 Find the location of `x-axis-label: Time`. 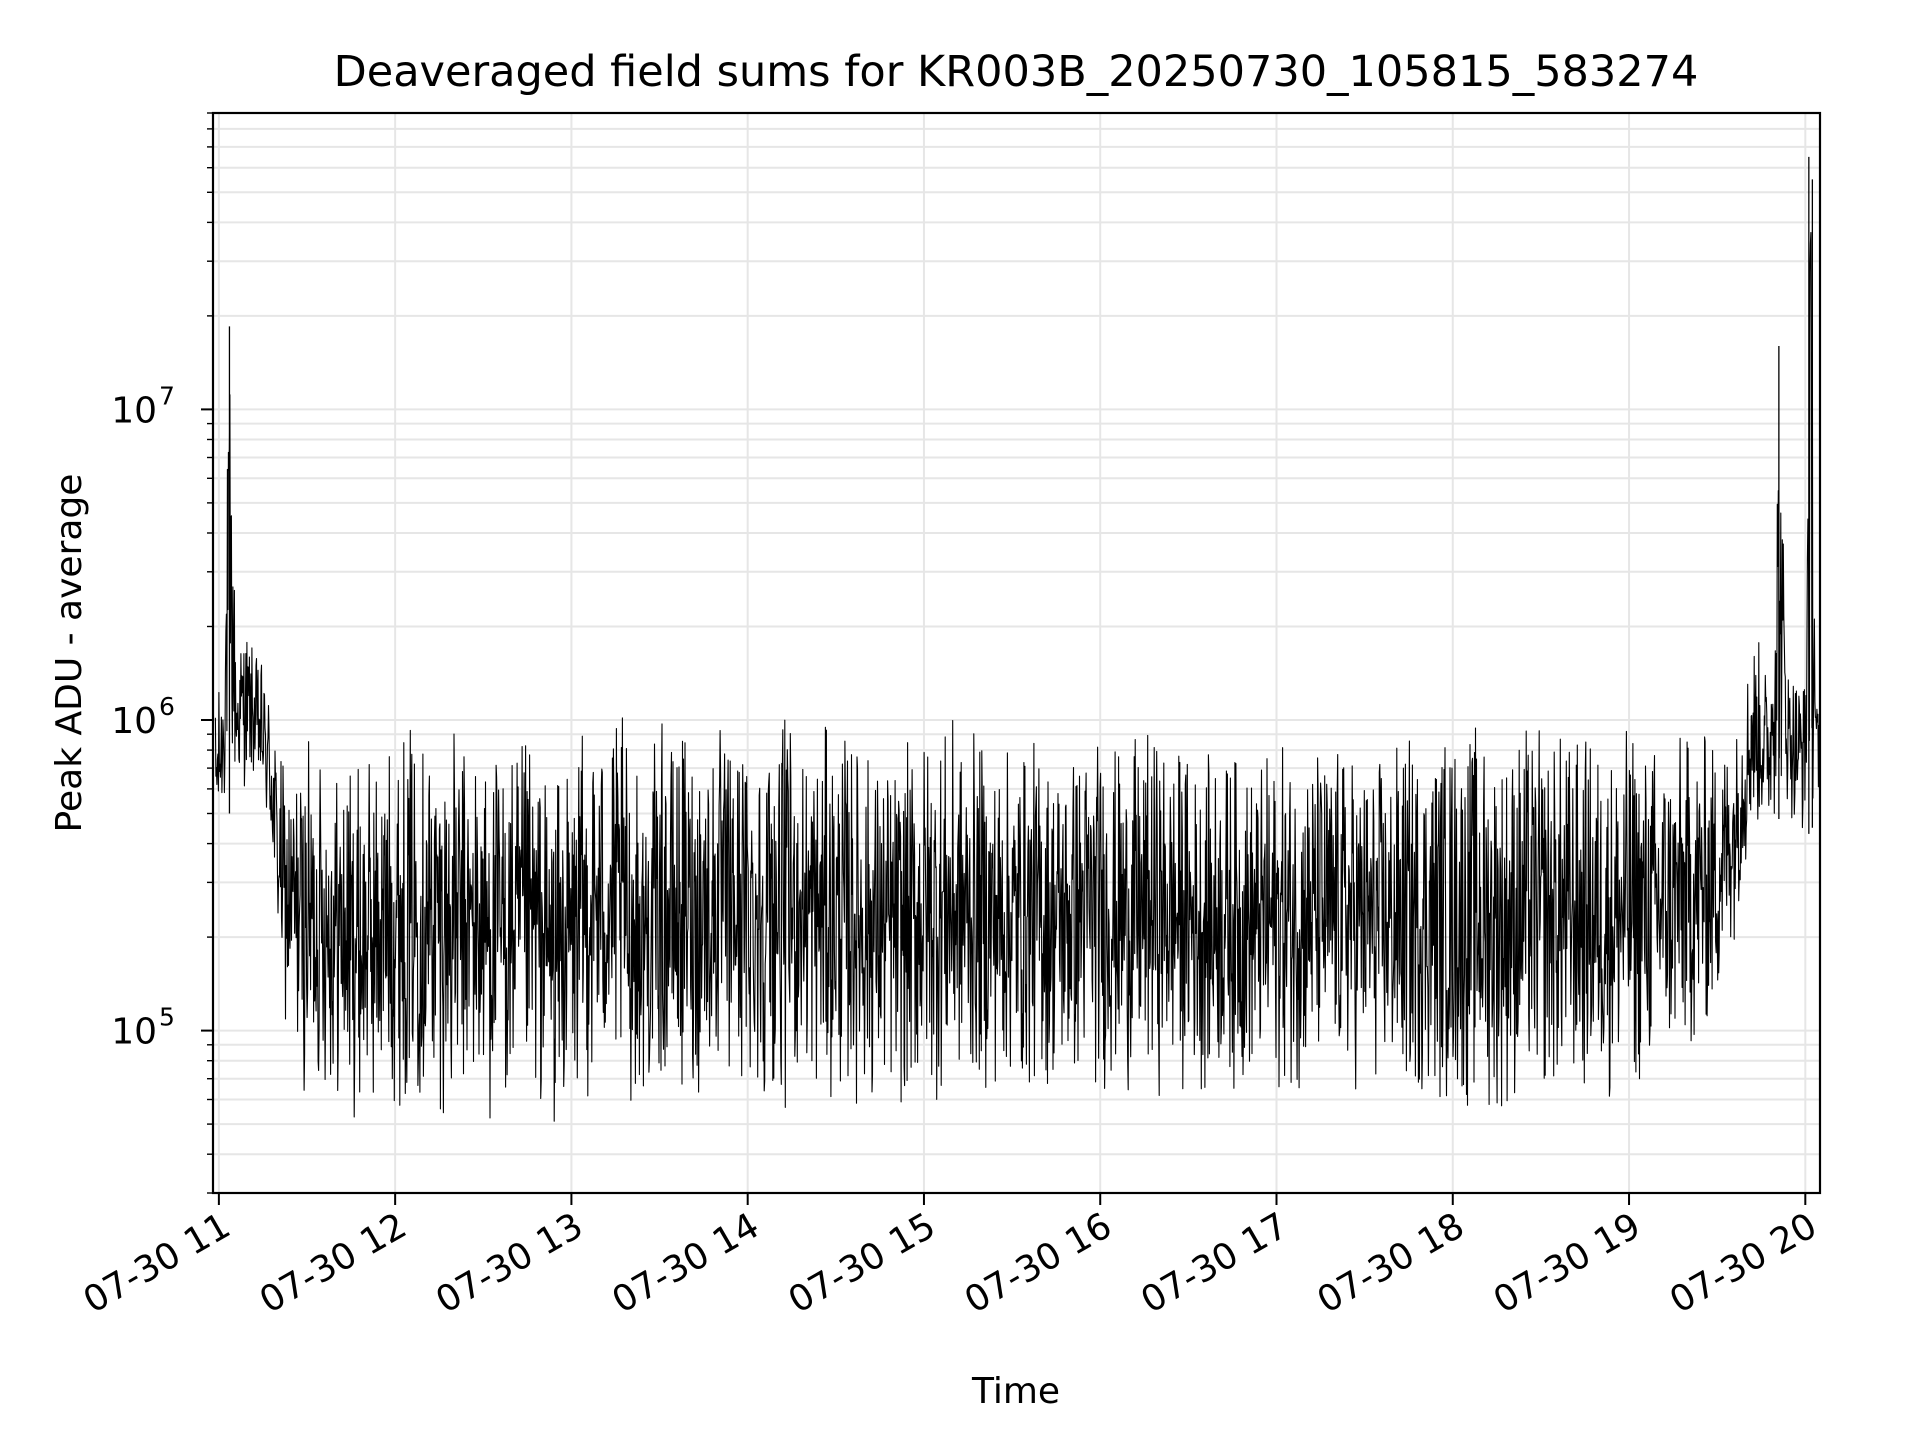

x-axis-label: Time is located at coordinates (1015, 1391).